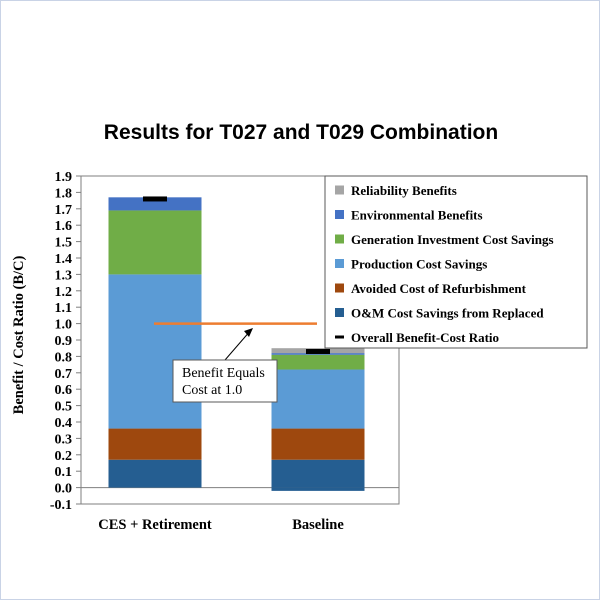  What do you see at coordinates (223, 373) in the screenshot?
I see `annotation-text: Benefit Equals` at bounding box center [223, 373].